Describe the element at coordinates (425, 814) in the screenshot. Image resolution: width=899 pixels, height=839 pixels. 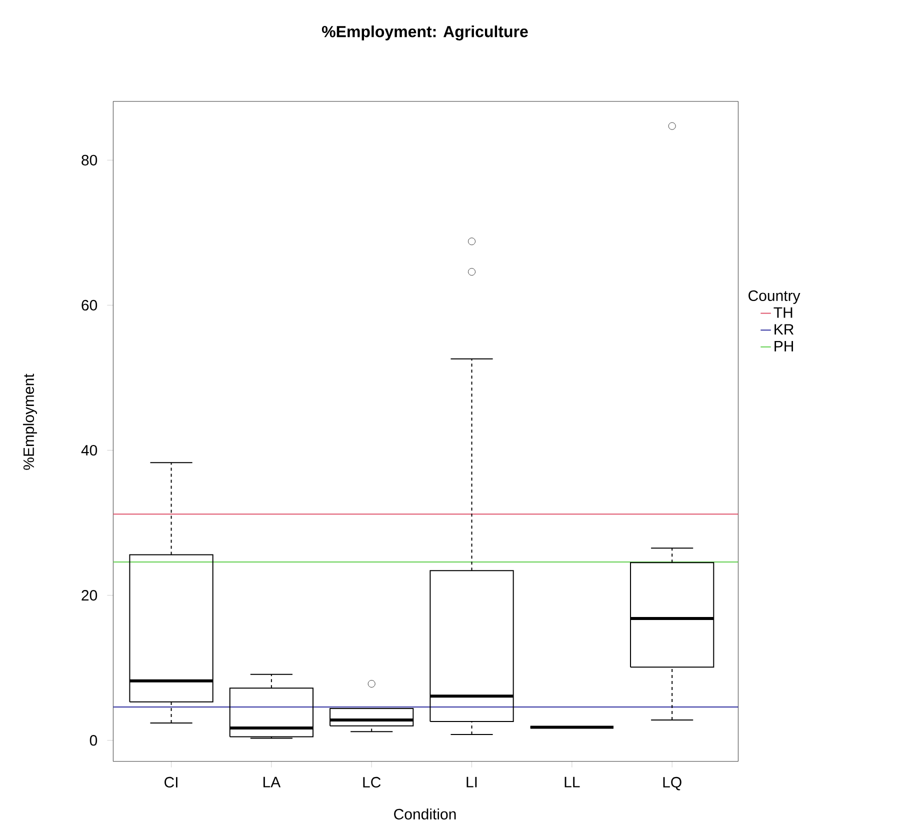
I see `x-axis-title: Condition` at that location.